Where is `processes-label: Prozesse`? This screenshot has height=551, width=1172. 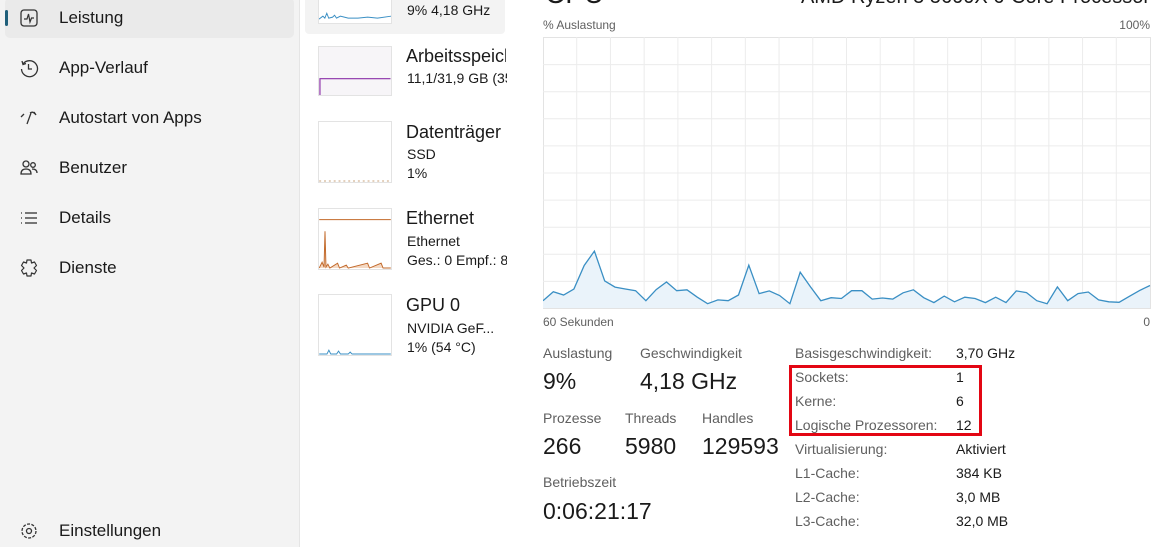 processes-label: Prozesse is located at coordinates (572, 418).